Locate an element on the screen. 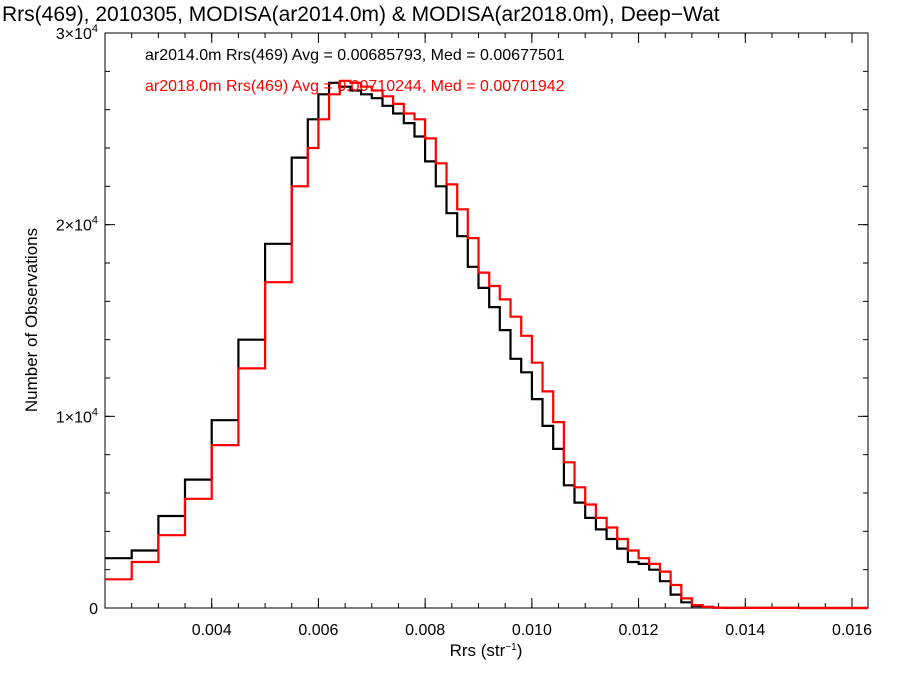 The height and width of the screenshot is (675, 900). x-axis-label: Rrs (str−1) is located at coordinates (486, 650).